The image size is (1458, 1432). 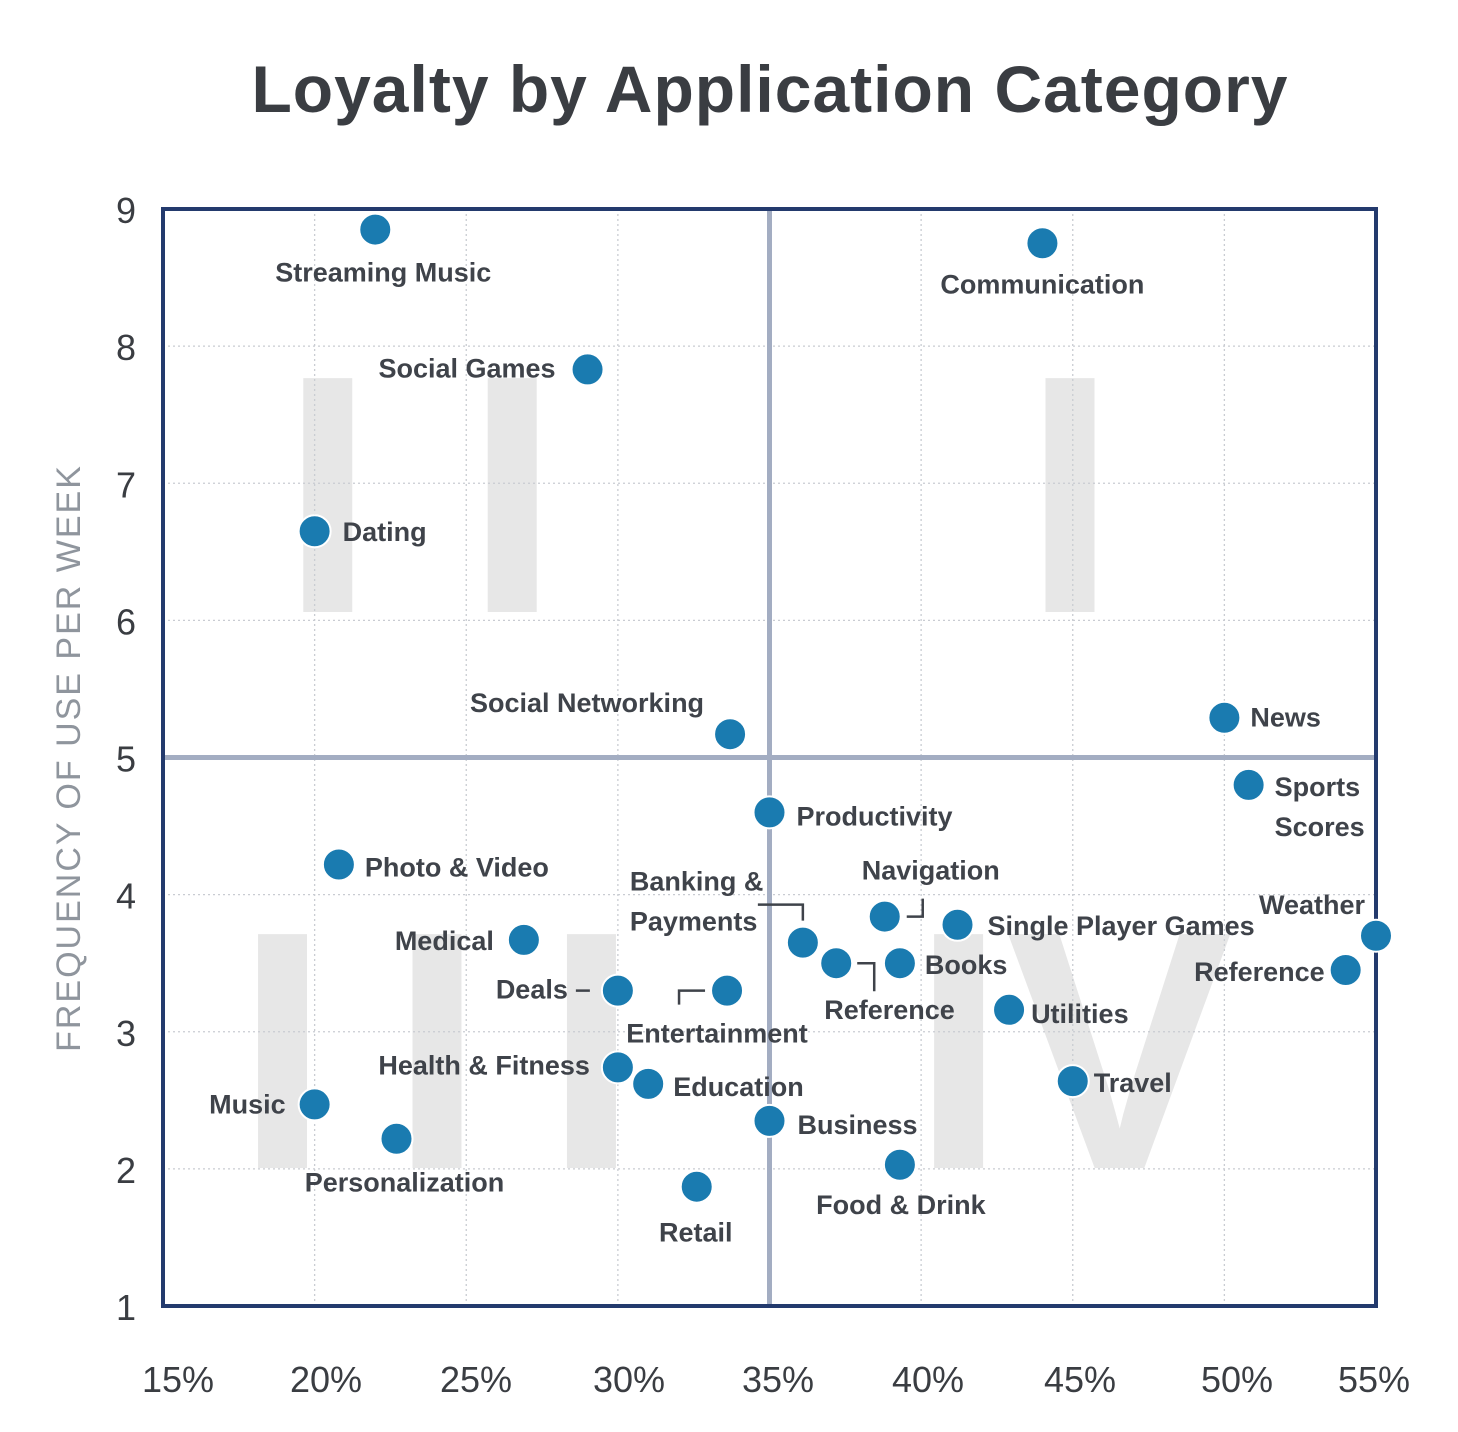 What do you see at coordinates (126, 1307) in the screenshot?
I see `y-tick-label: 1` at bounding box center [126, 1307].